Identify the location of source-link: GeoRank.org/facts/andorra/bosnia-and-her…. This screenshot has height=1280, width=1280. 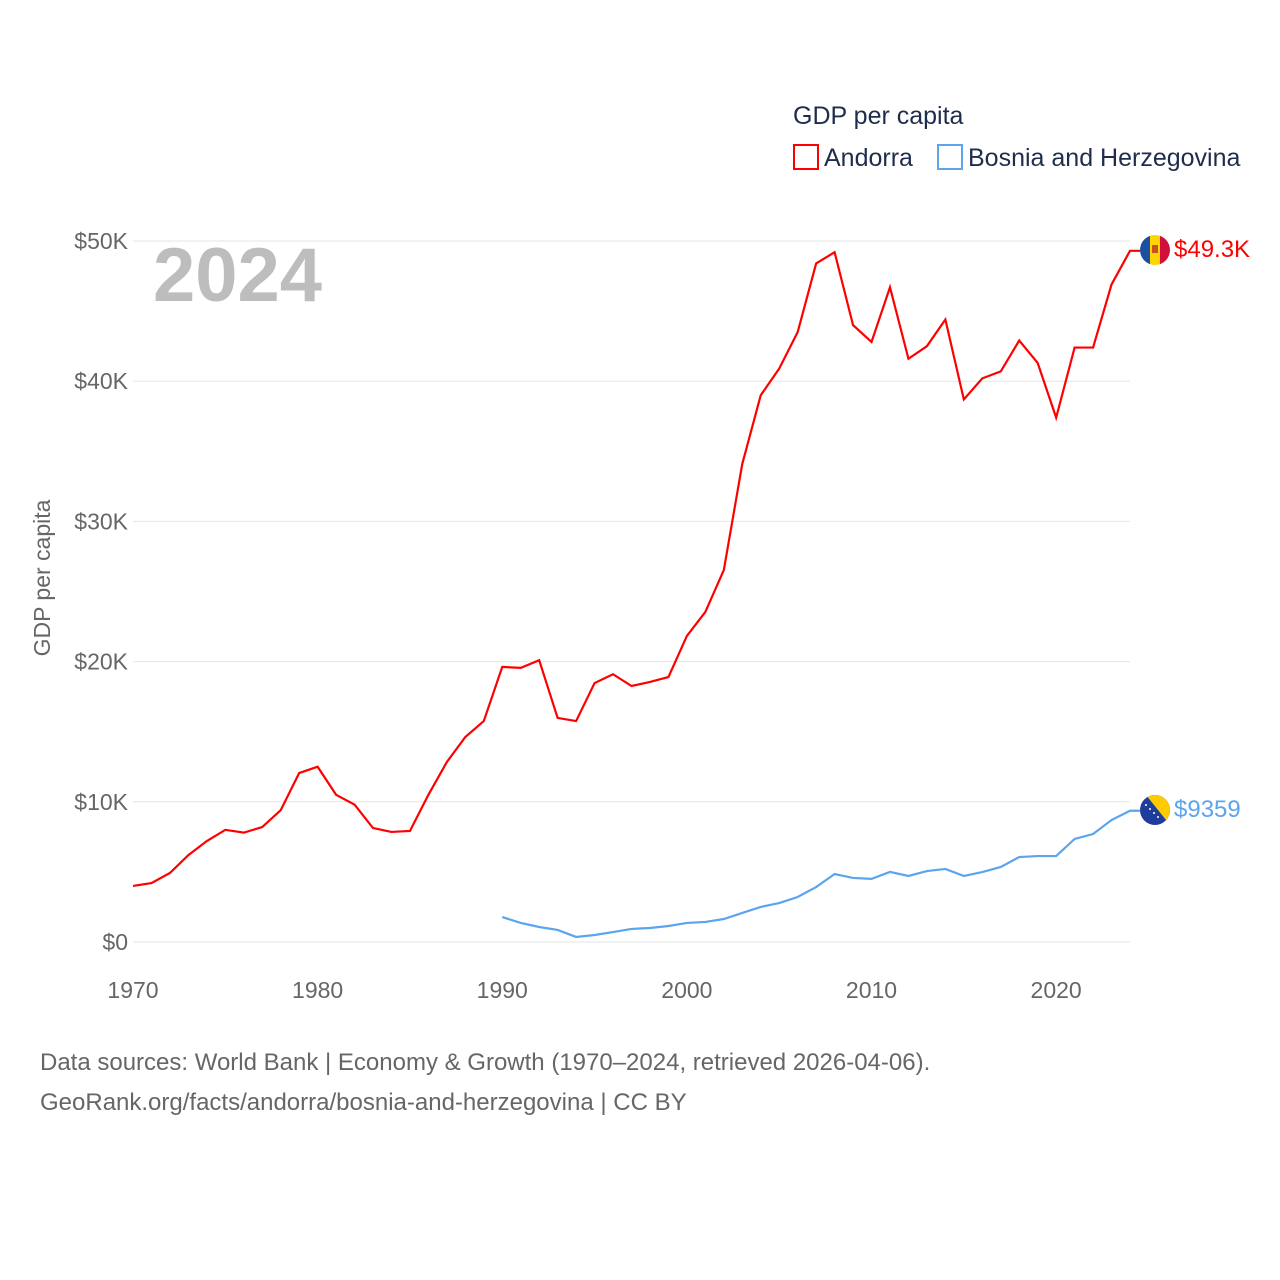
(363, 1102).